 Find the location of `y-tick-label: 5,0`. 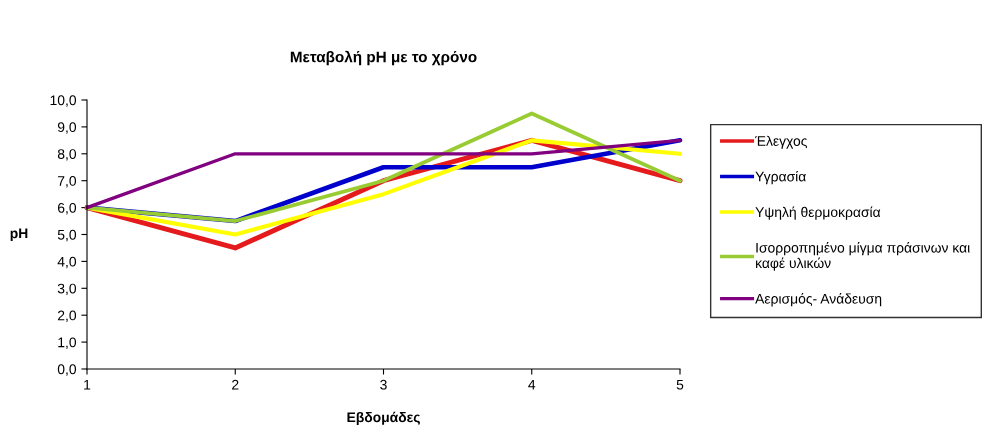

y-tick-label: 5,0 is located at coordinates (67, 235).